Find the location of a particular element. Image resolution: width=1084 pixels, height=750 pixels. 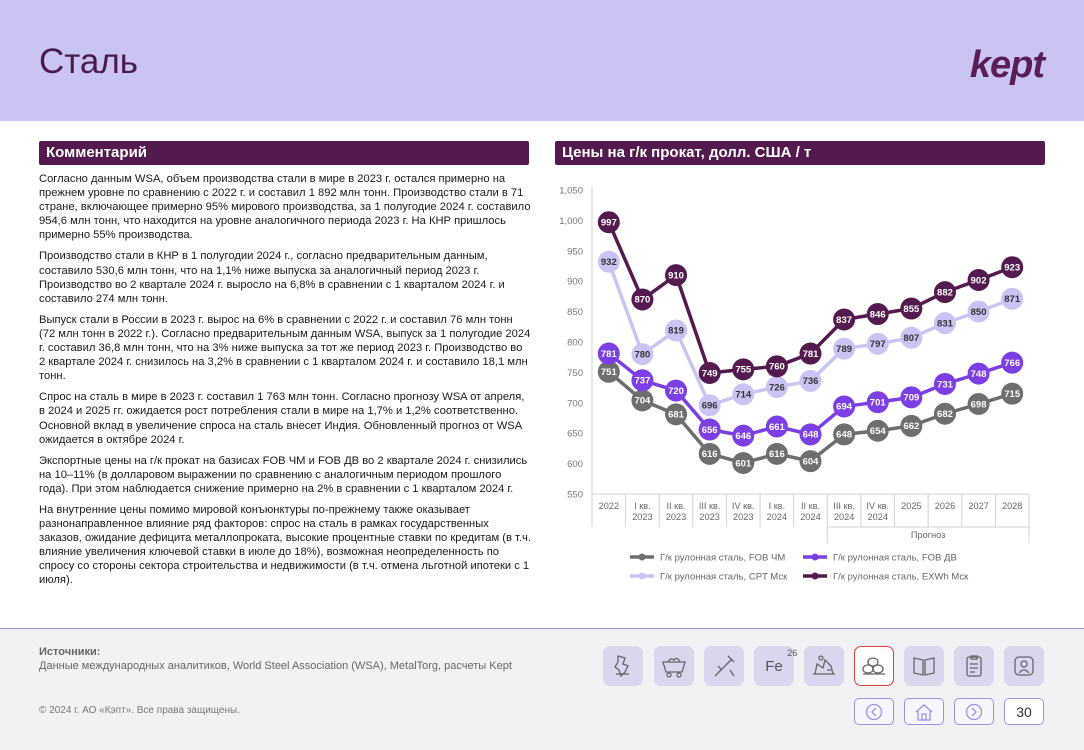

data-label: 749 is located at coordinates (710, 373).